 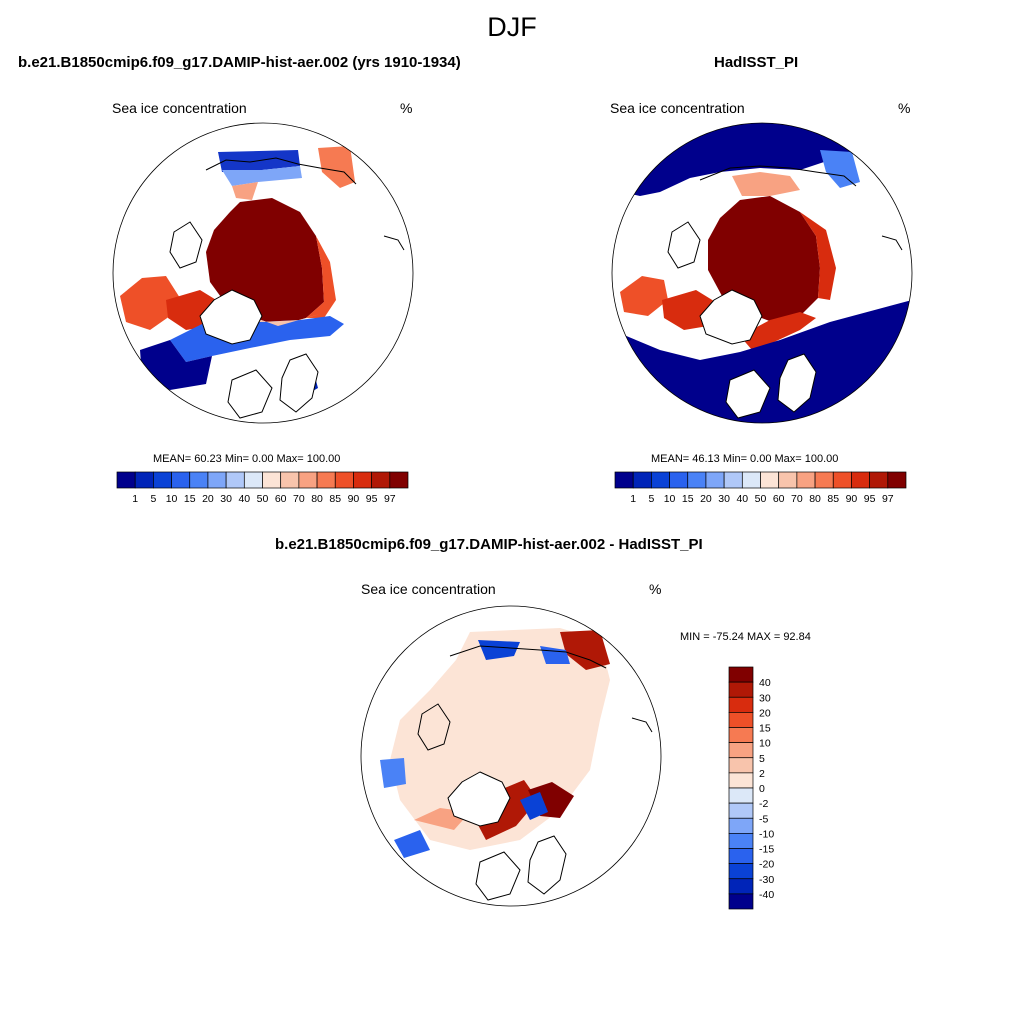 What do you see at coordinates (428, 589) in the screenshot?
I see `diff-variable-label: Sea ice concentration` at bounding box center [428, 589].